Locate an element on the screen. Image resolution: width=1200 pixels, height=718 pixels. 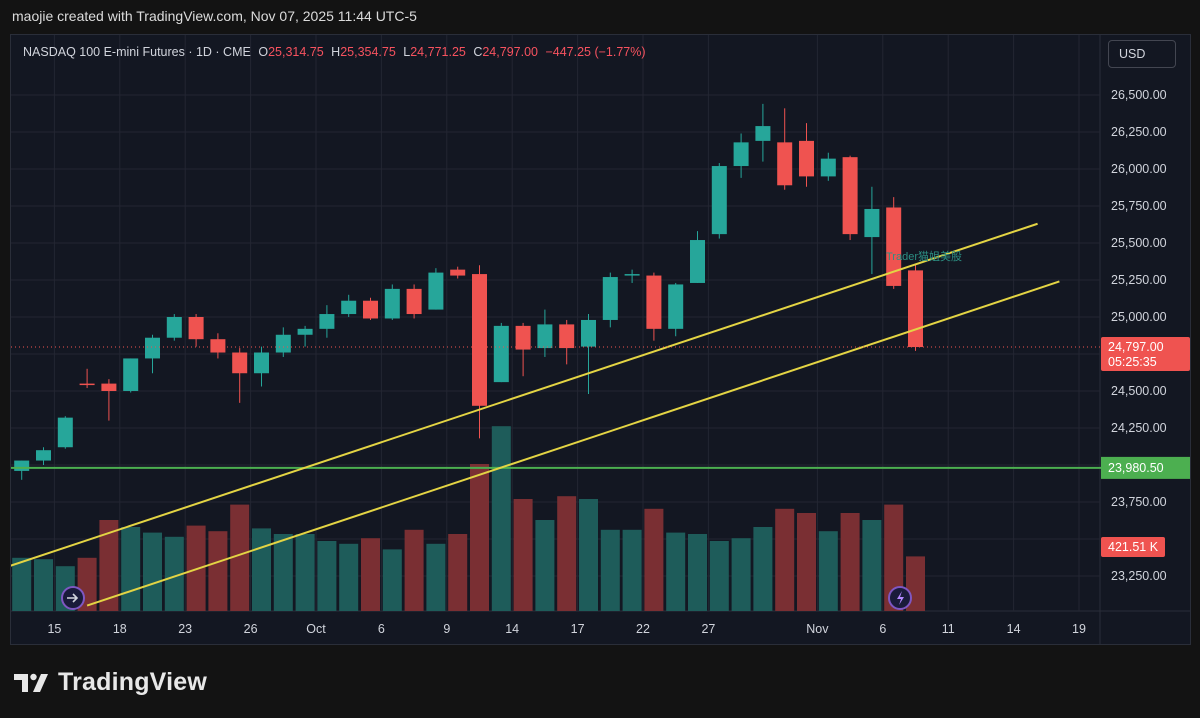
dividend-marker-icon is located at coordinates (73, 598).